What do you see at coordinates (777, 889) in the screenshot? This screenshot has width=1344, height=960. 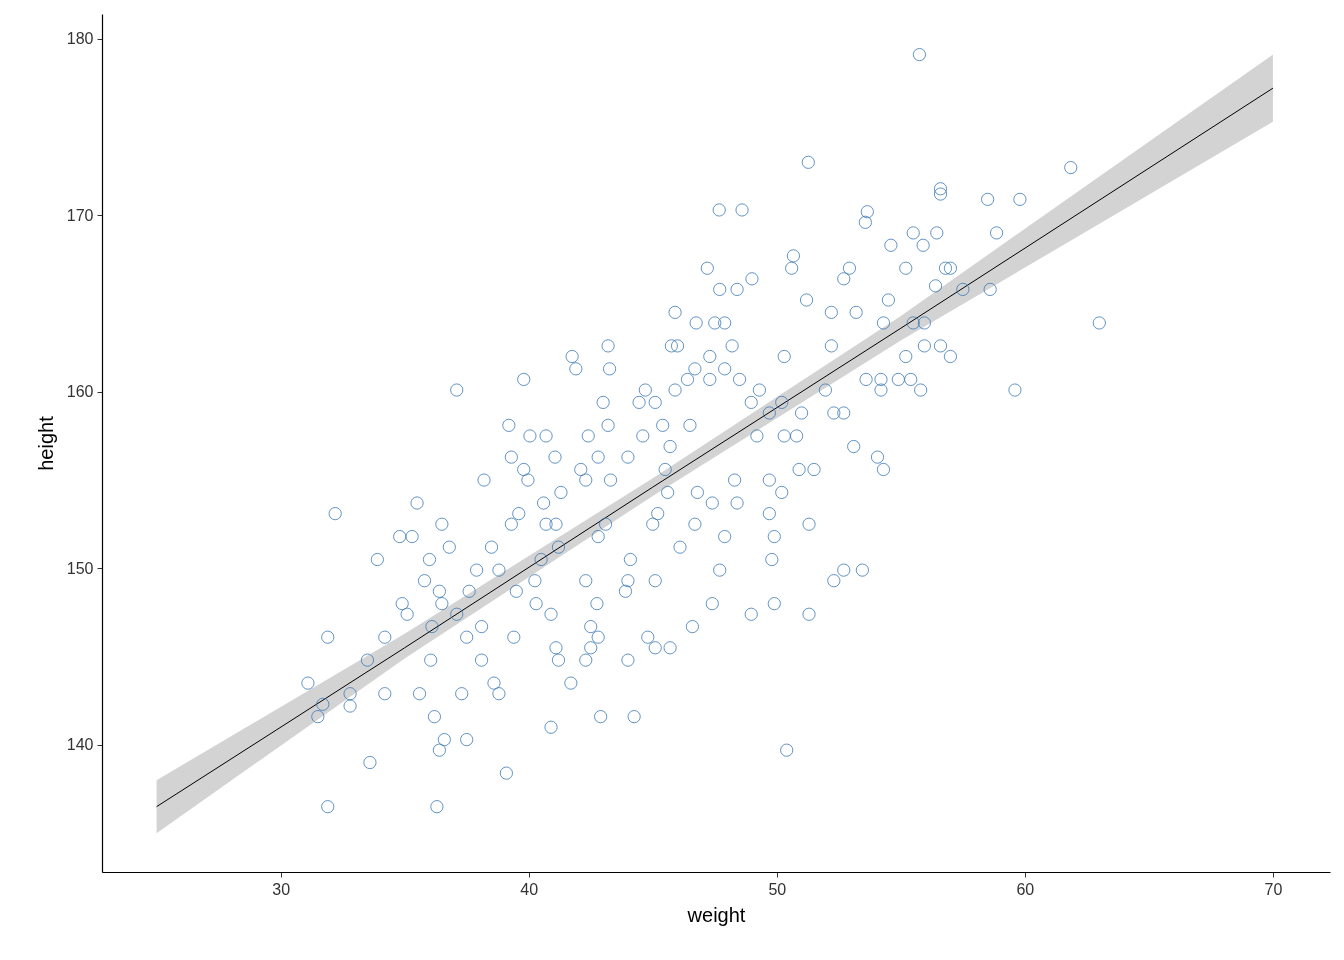 I see `x-tick-label: 50` at bounding box center [777, 889].